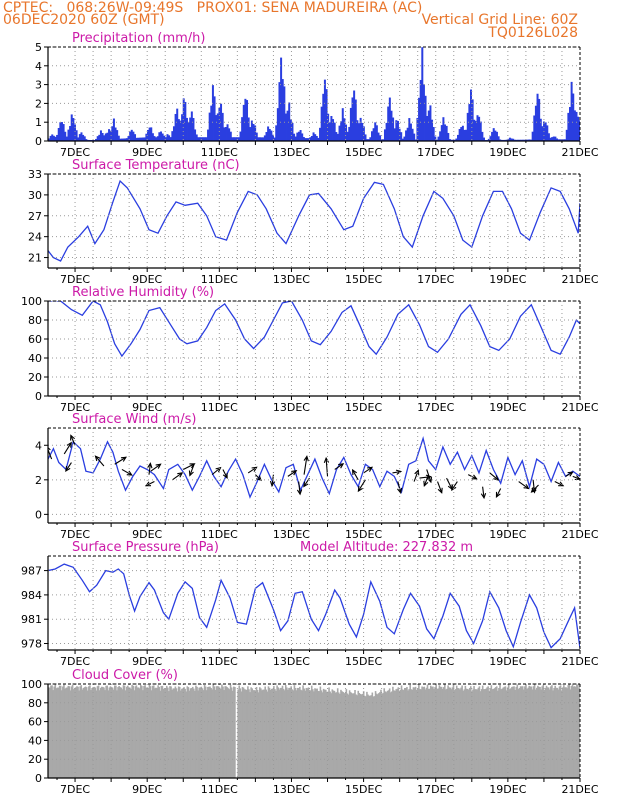  What do you see at coordinates (38, 396) in the screenshot?
I see `y-tick-label: 0` at bounding box center [38, 396].